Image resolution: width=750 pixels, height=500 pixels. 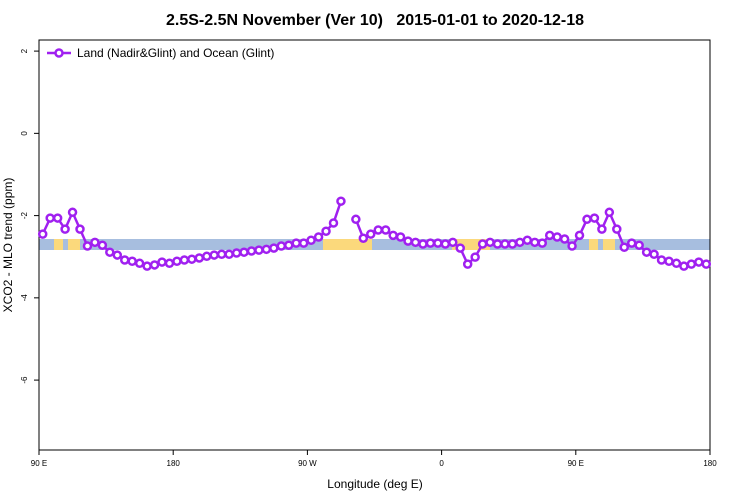 What do you see at coordinates (175, 53) in the screenshot?
I see `legend-label: Land (Nadir&Glint) and Ocean (Glint)` at bounding box center [175, 53].